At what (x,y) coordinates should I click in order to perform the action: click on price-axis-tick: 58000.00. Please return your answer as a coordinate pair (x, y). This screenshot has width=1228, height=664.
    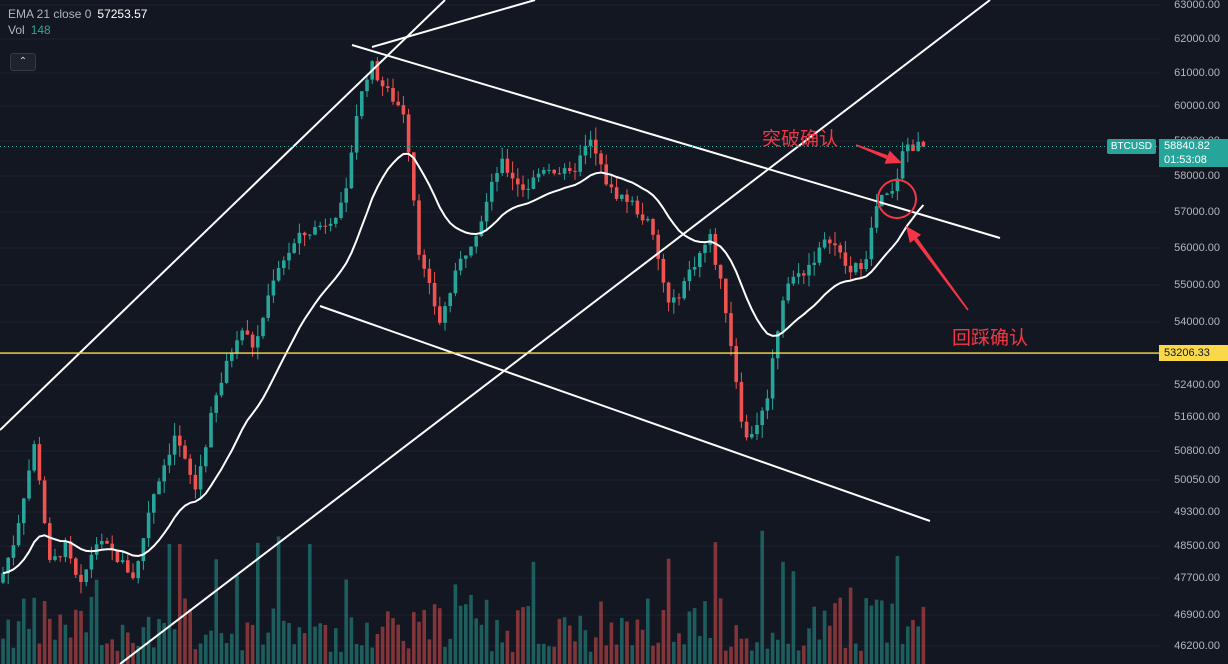
    Looking at the image, I should click on (1197, 176).